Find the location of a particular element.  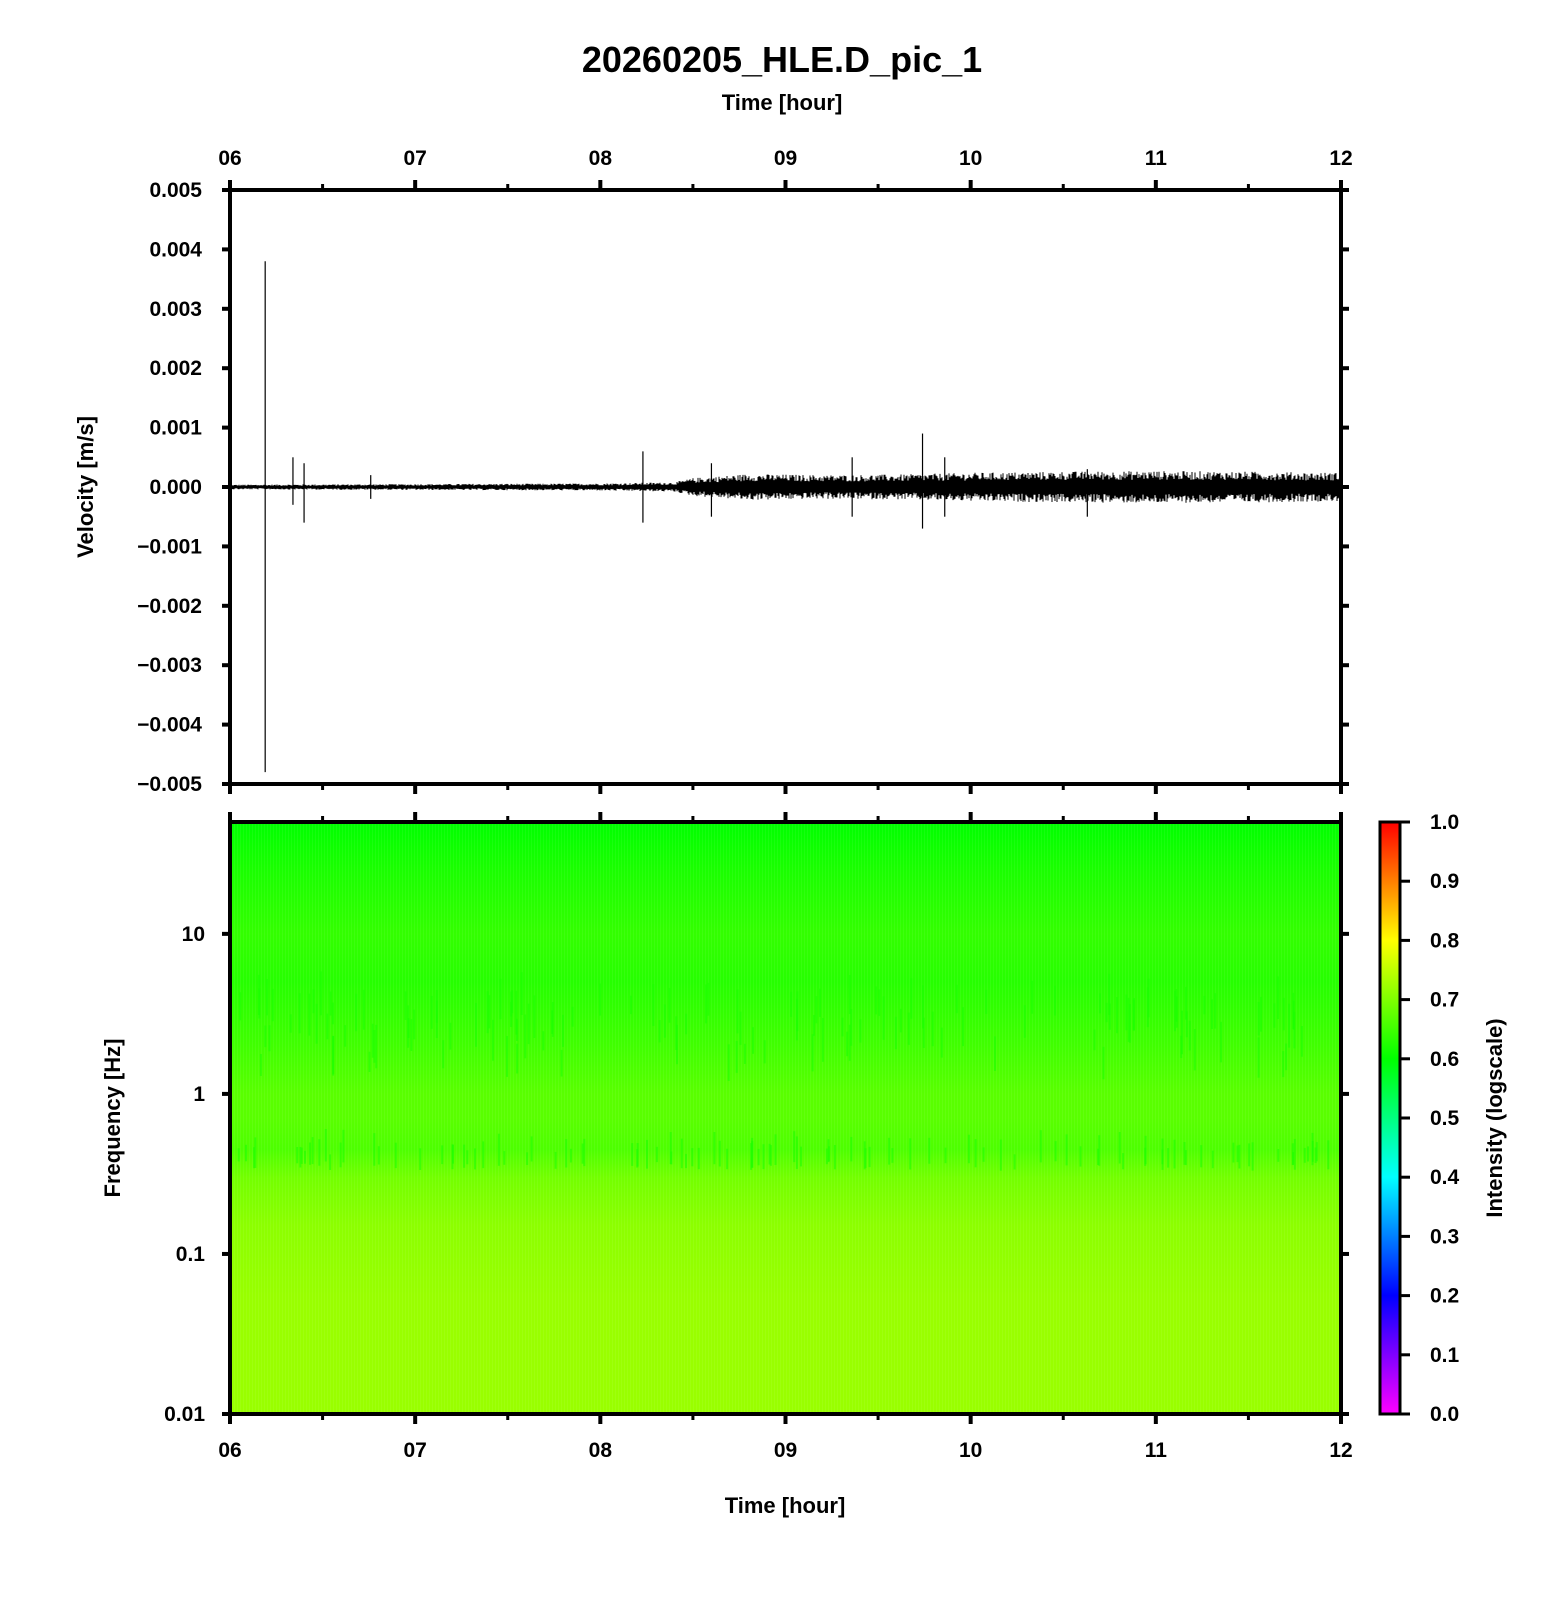

velocity-tick-label: 0.000 is located at coordinates (175, 487).